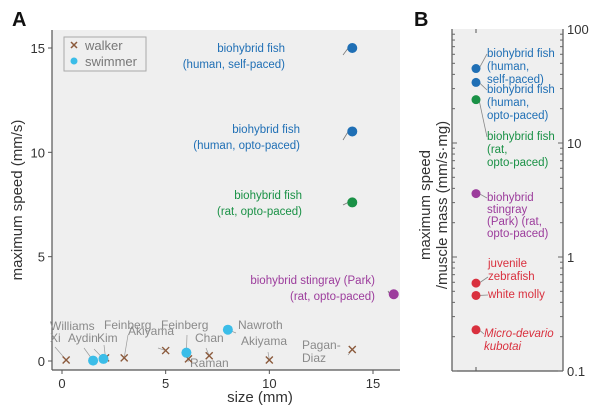 The image size is (600, 407). Describe the element at coordinates (516, 295) in the screenshot. I see `point-label-b: white molly` at that location.